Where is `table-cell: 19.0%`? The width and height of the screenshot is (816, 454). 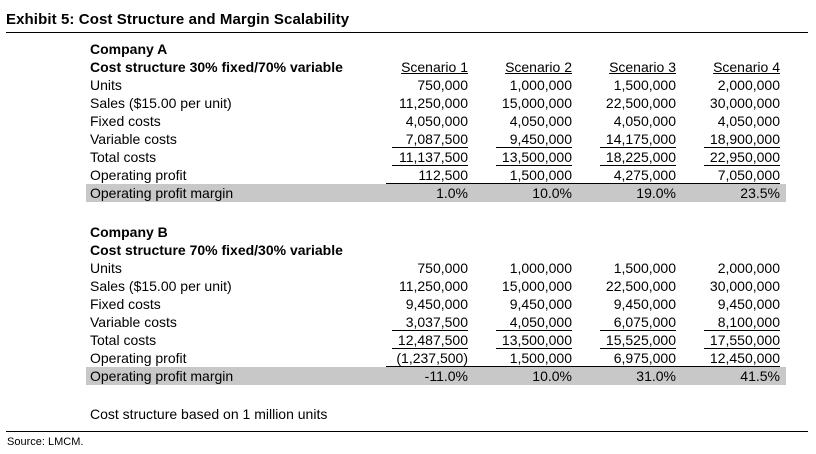
table-cell: 19.0% is located at coordinates (656, 193).